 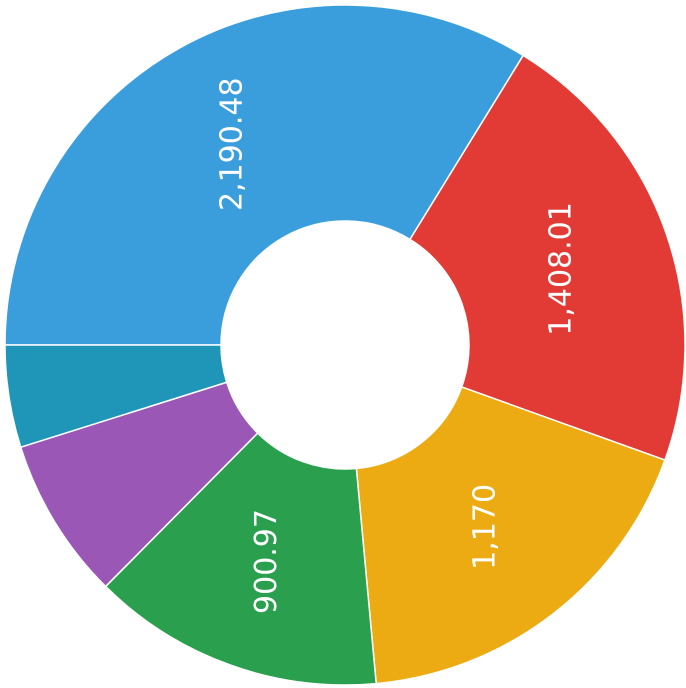 I want to click on data-label: 1,408.01, so click(x=561, y=269).